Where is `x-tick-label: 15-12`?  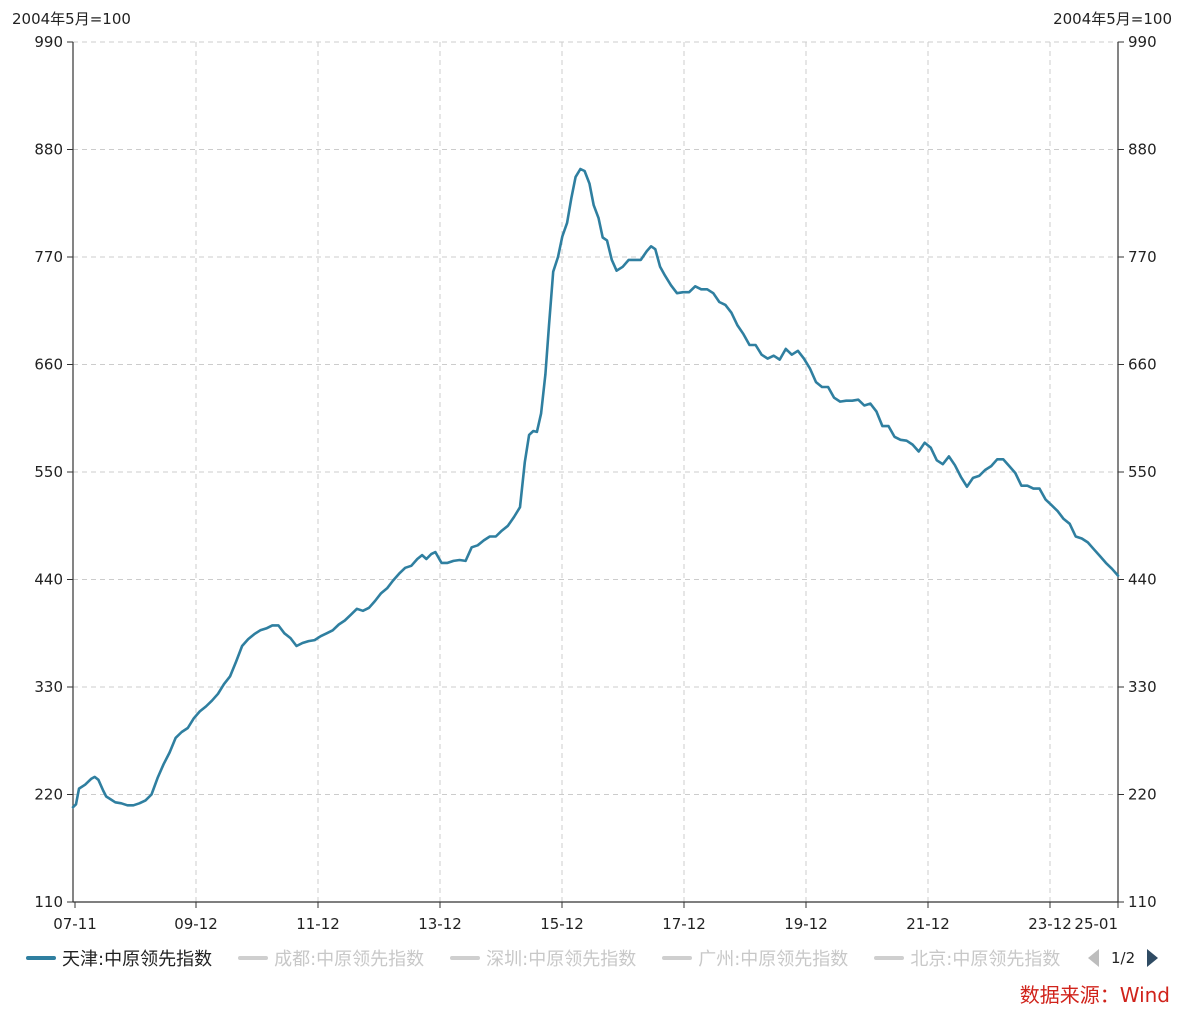
x-tick-label: 15-12 is located at coordinates (562, 924).